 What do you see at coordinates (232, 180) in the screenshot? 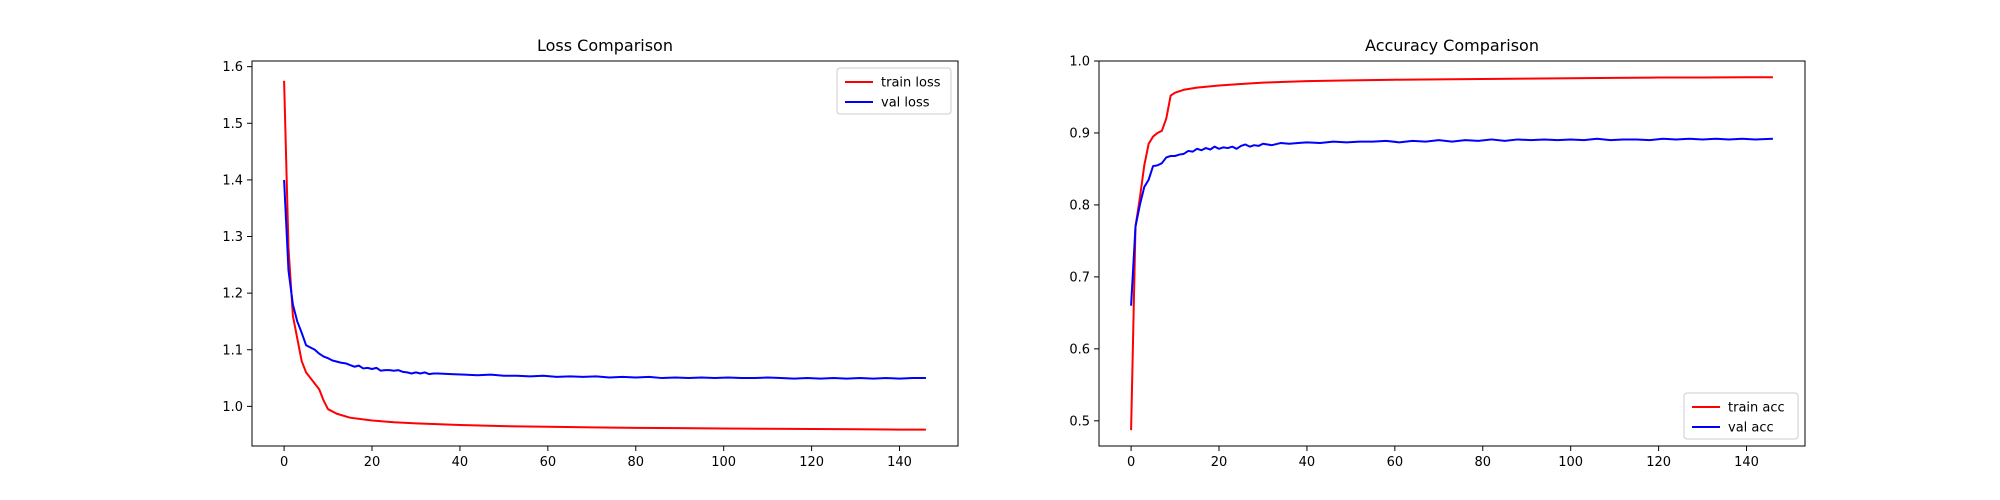
I see `y-tick-label: 1.4` at bounding box center [232, 180].